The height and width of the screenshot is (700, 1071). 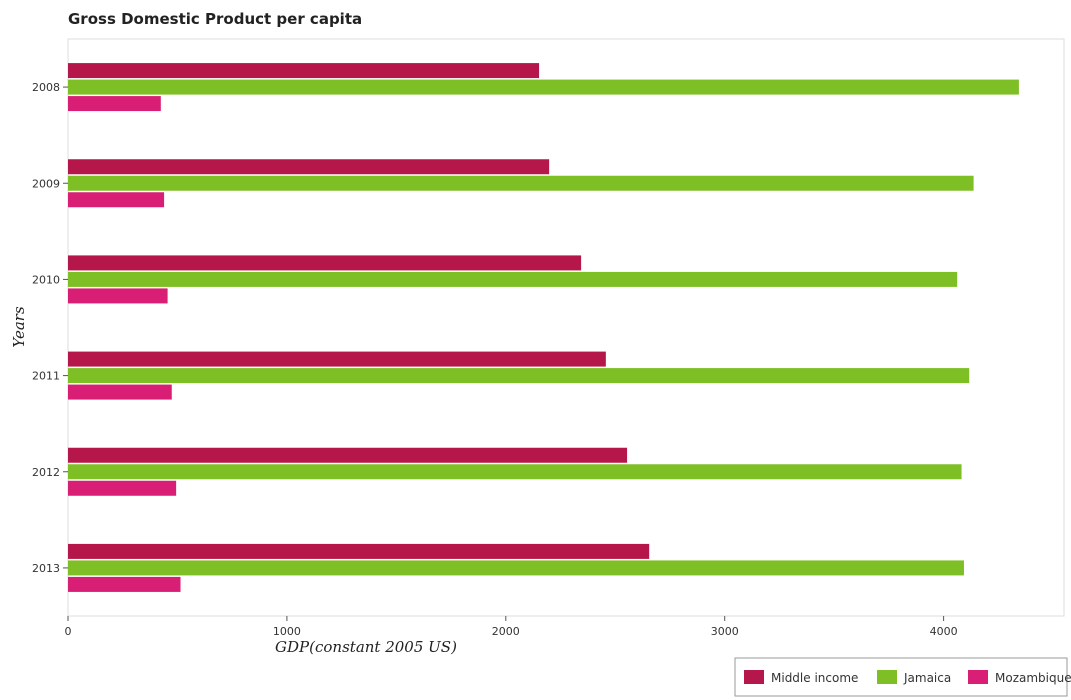 What do you see at coordinates (814, 678) in the screenshot?
I see `legend-label-middle-income: Middle income` at bounding box center [814, 678].